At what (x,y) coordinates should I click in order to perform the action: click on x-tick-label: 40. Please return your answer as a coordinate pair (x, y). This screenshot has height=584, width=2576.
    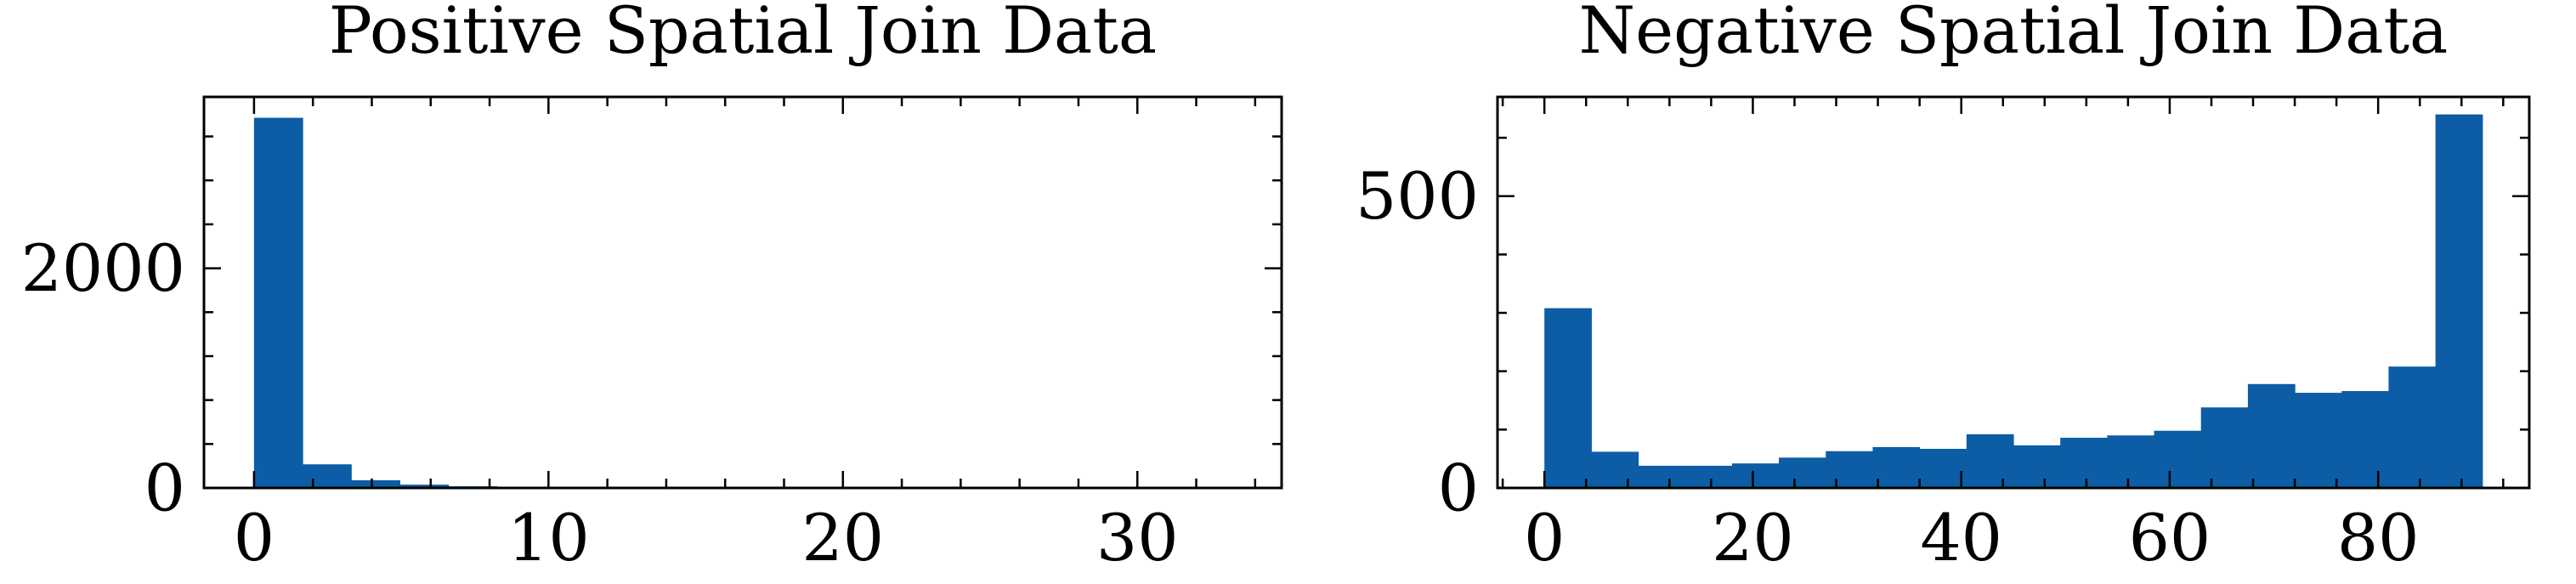
    Looking at the image, I should click on (1961, 537).